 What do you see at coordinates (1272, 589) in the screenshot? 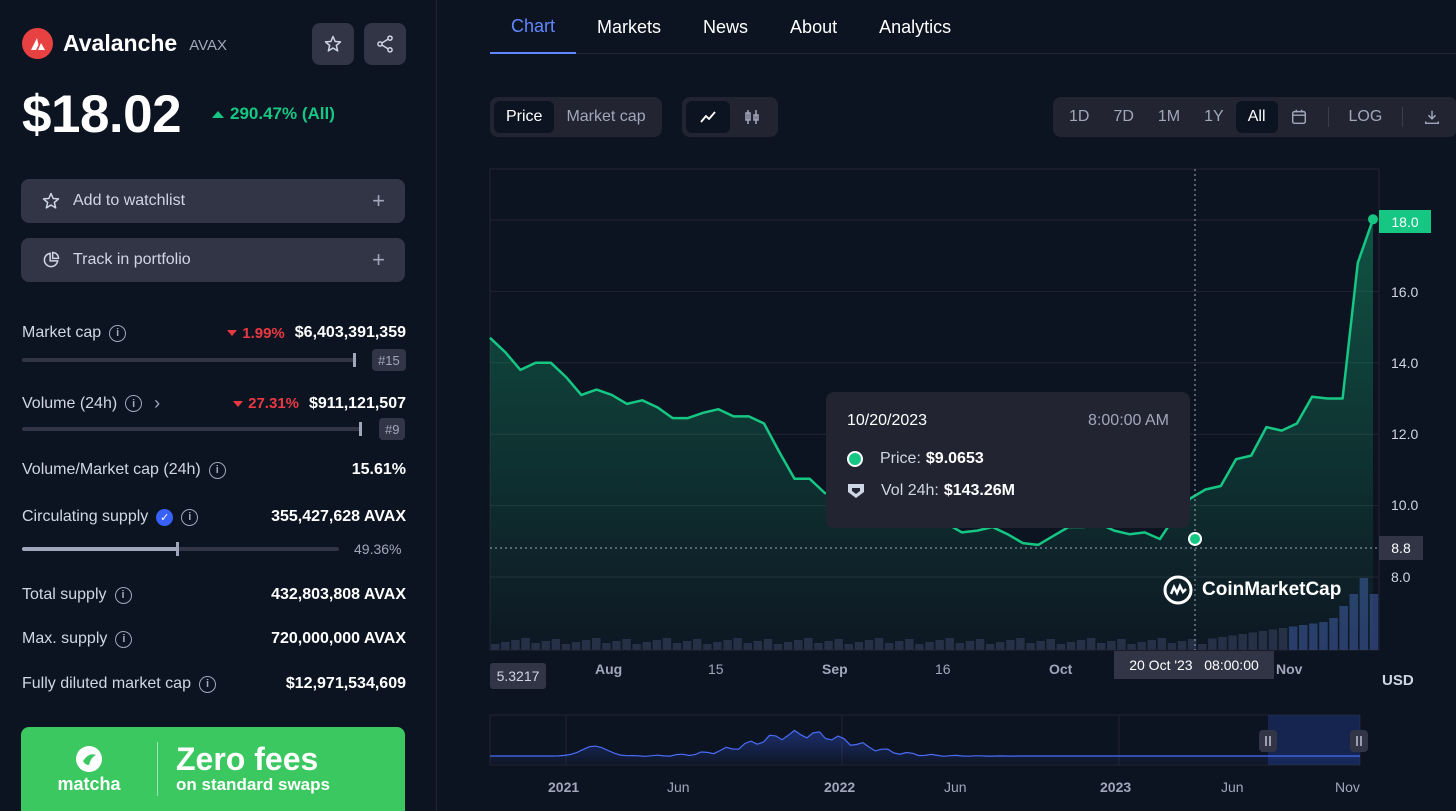
I see `watermark-text: CoinMarketCap` at bounding box center [1272, 589].